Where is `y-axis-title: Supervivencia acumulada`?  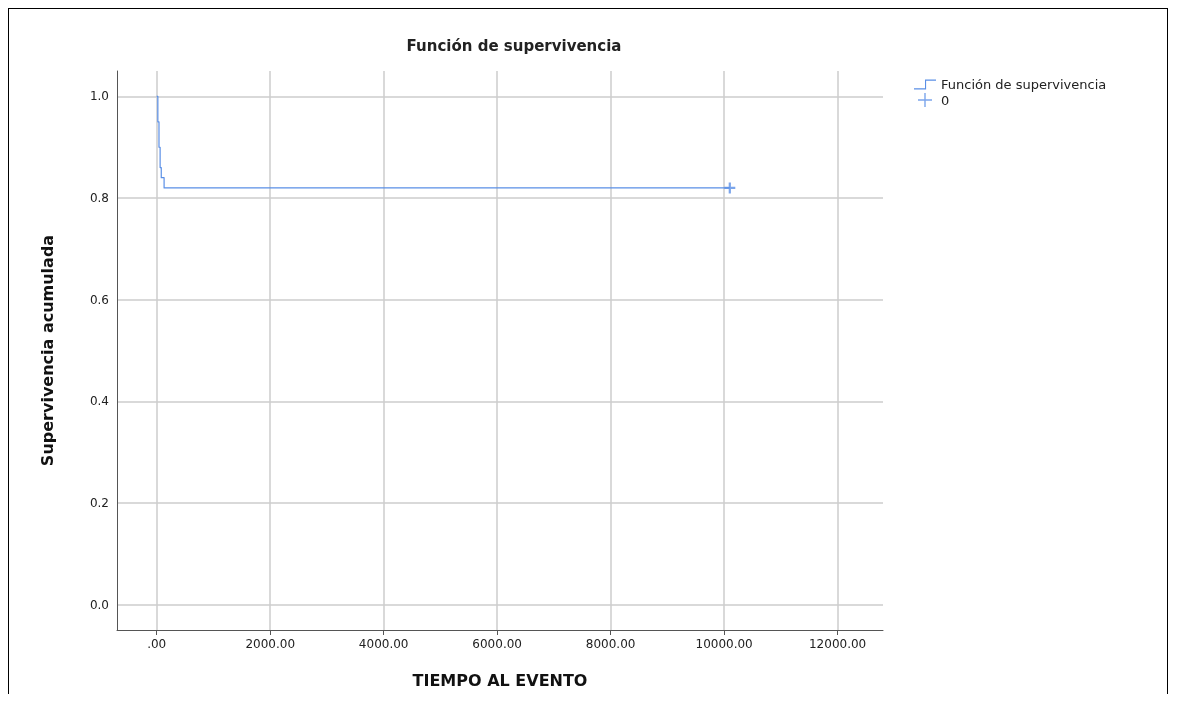
y-axis-title: Supervivencia acumulada is located at coordinates (47, 350).